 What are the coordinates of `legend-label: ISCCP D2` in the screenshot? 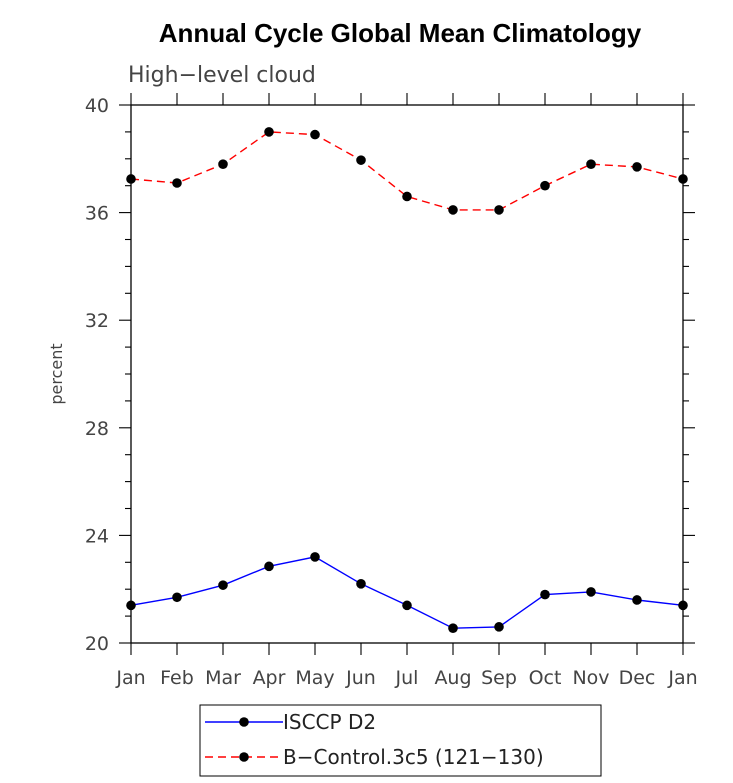 It's located at (329, 722).